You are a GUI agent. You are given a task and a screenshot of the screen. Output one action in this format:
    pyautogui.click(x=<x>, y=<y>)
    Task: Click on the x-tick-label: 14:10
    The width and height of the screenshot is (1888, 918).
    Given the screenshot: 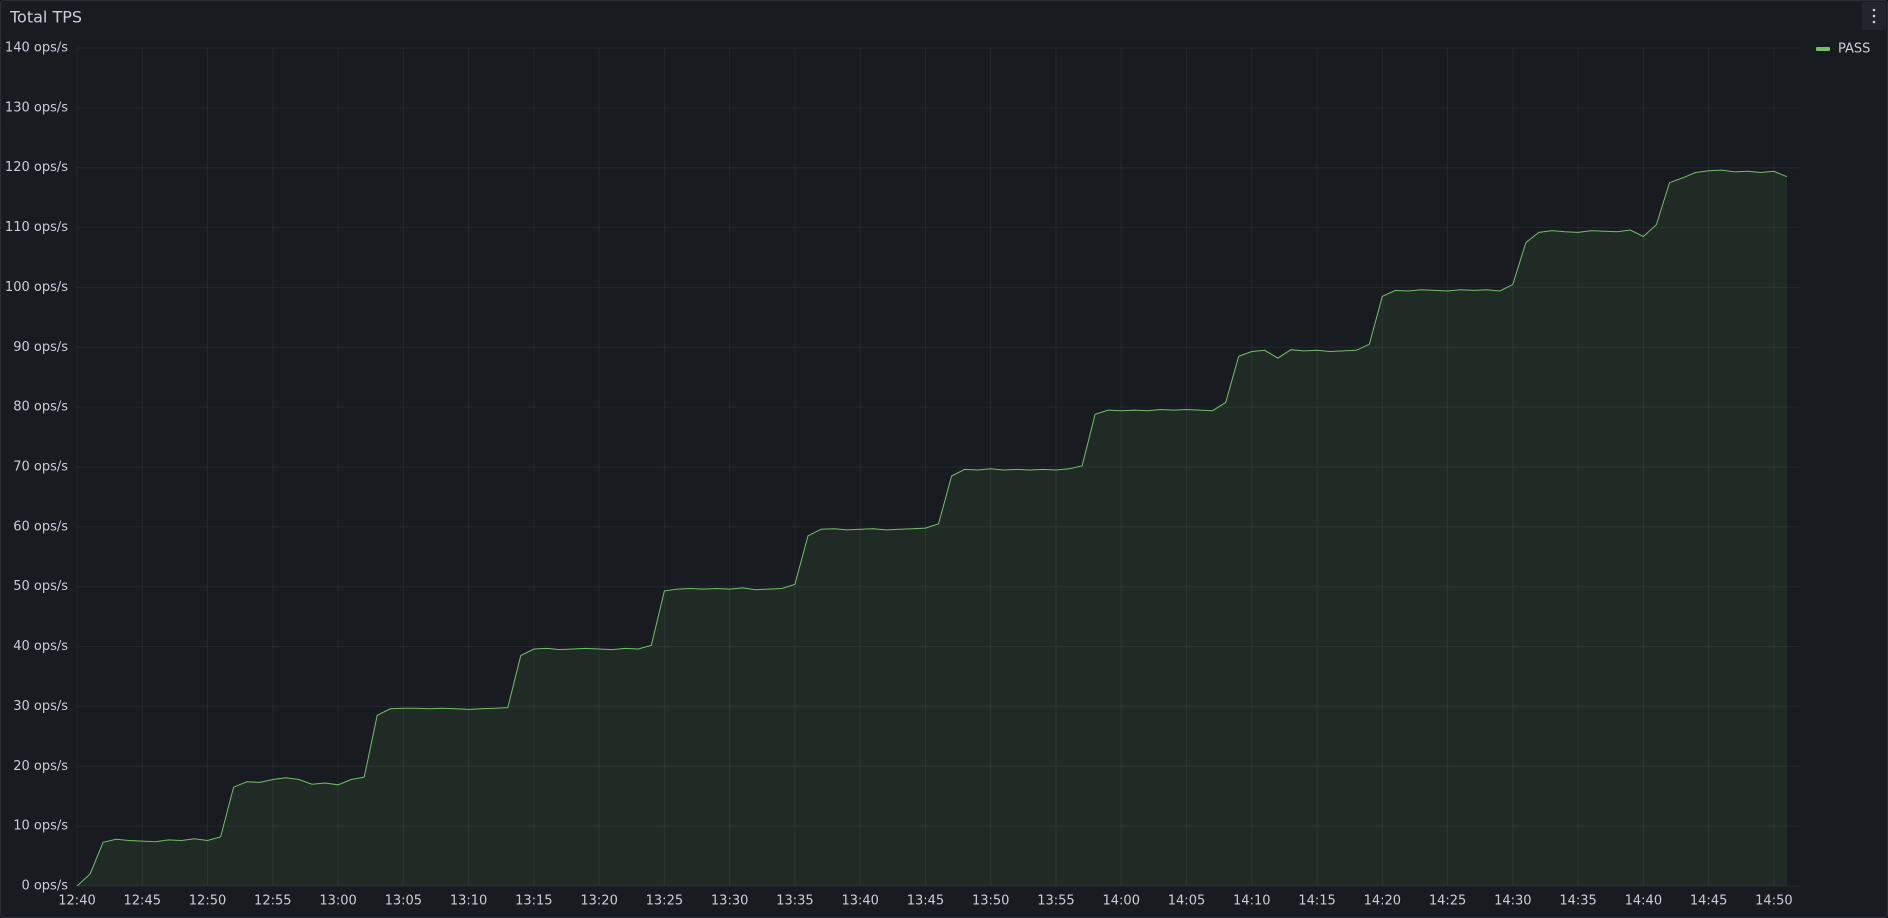 What is the action you would take?
    pyautogui.click(x=1251, y=901)
    